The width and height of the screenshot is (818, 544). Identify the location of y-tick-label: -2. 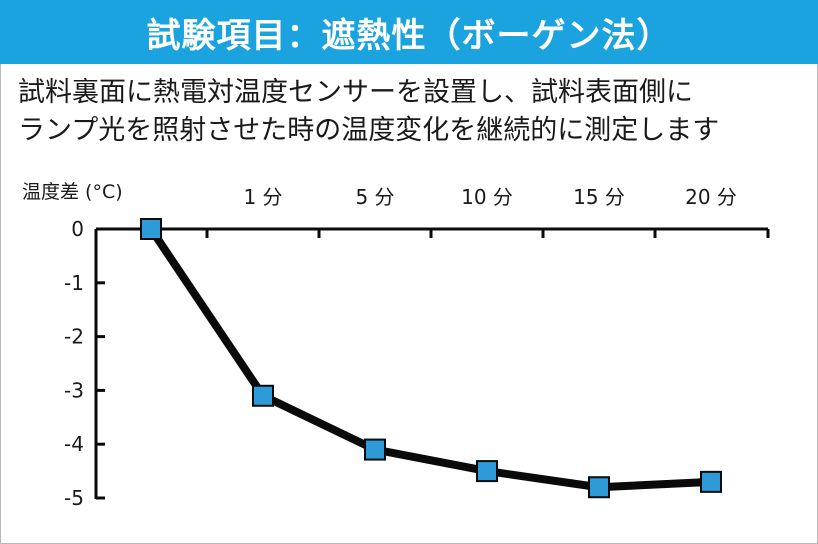
(74, 337).